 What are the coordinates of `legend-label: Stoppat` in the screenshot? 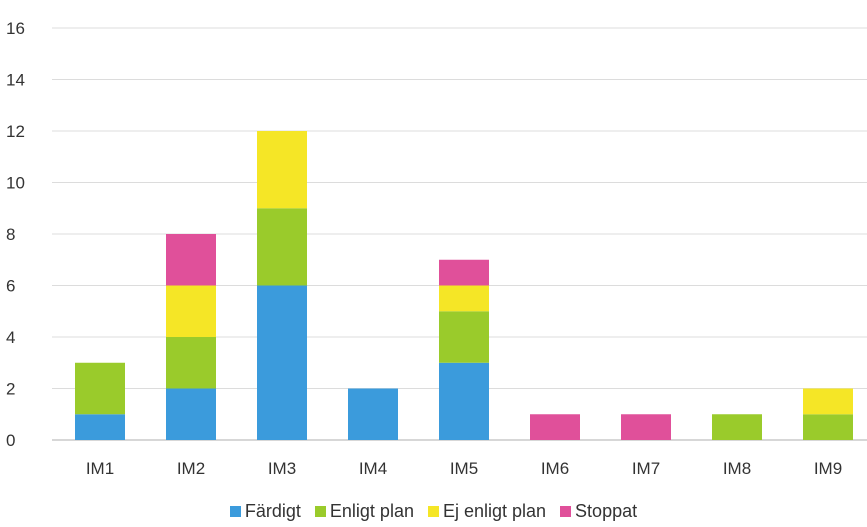 It's located at (606, 510).